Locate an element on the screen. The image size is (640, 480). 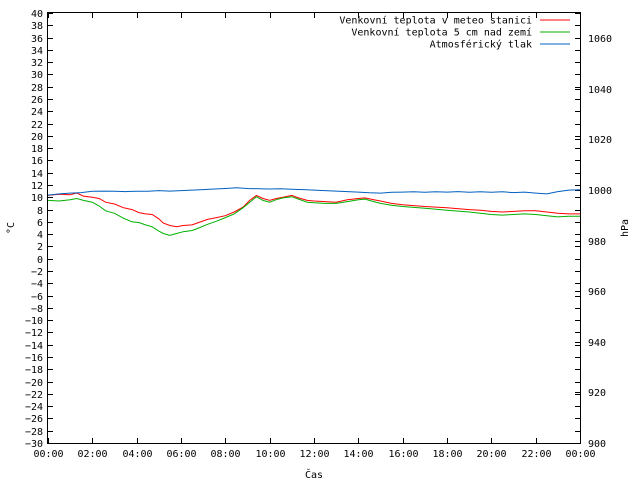
y-tick-label: −2 is located at coordinates (37, 272).